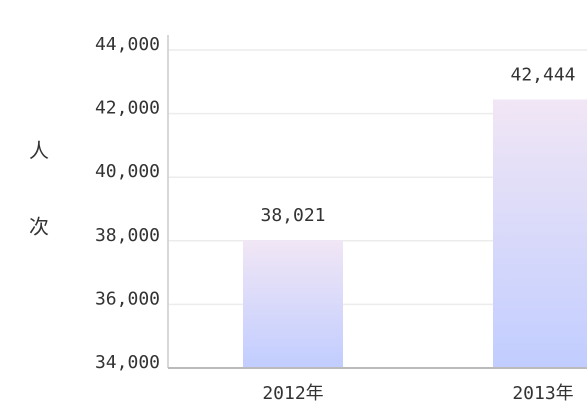  Describe the element at coordinates (542, 74) in the screenshot. I see `data-label: 42,444` at that location.